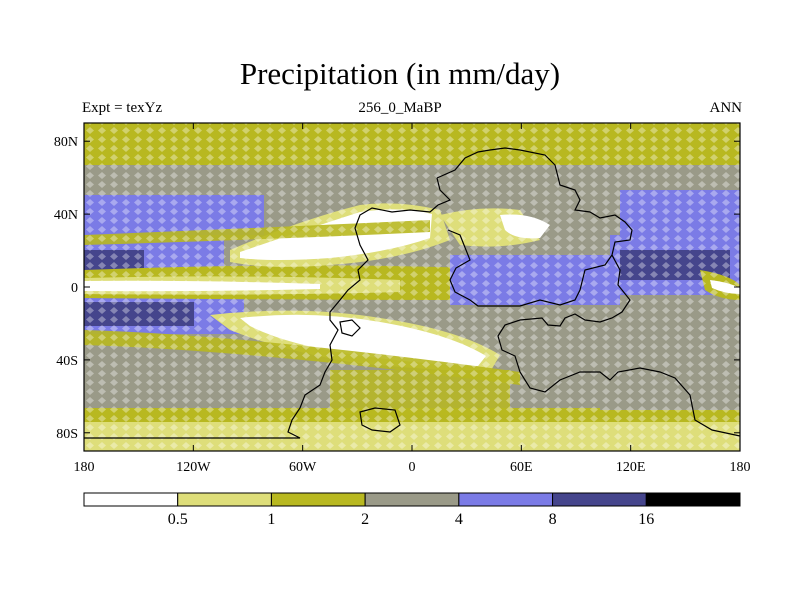  Describe the element at coordinates (631, 467) in the screenshot. I see `x-tick-label: 120E` at that location.